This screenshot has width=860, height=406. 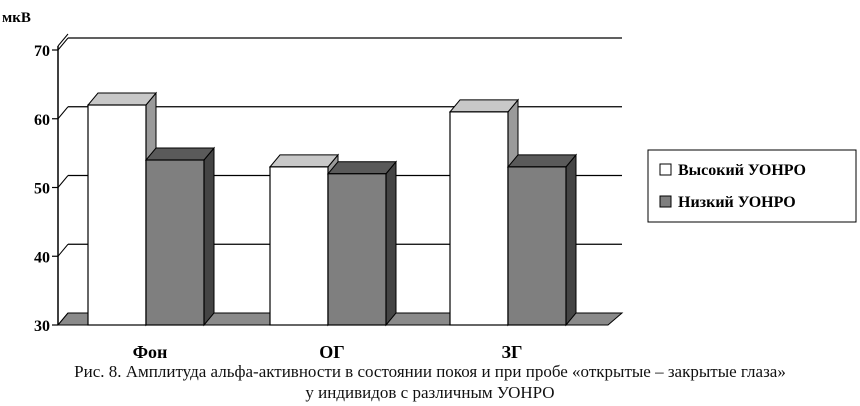 What do you see at coordinates (42, 257) in the screenshot?
I see `y-tick-label-40: 40` at bounding box center [42, 257].